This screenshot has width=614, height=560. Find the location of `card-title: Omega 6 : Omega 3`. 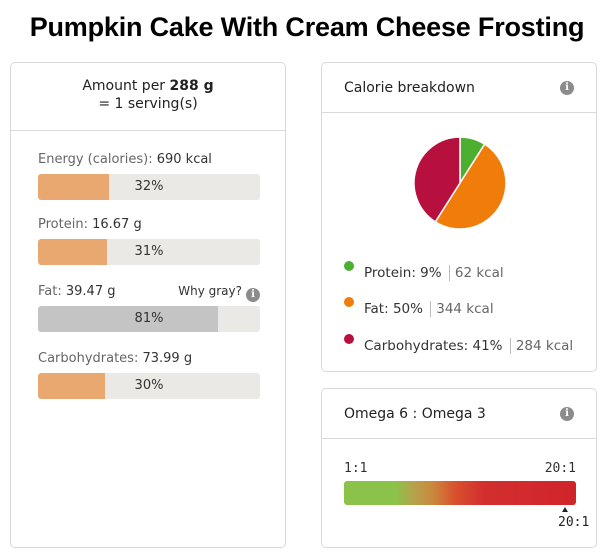

card-title: Omega 6 : Omega 3 is located at coordinates (415, 414).